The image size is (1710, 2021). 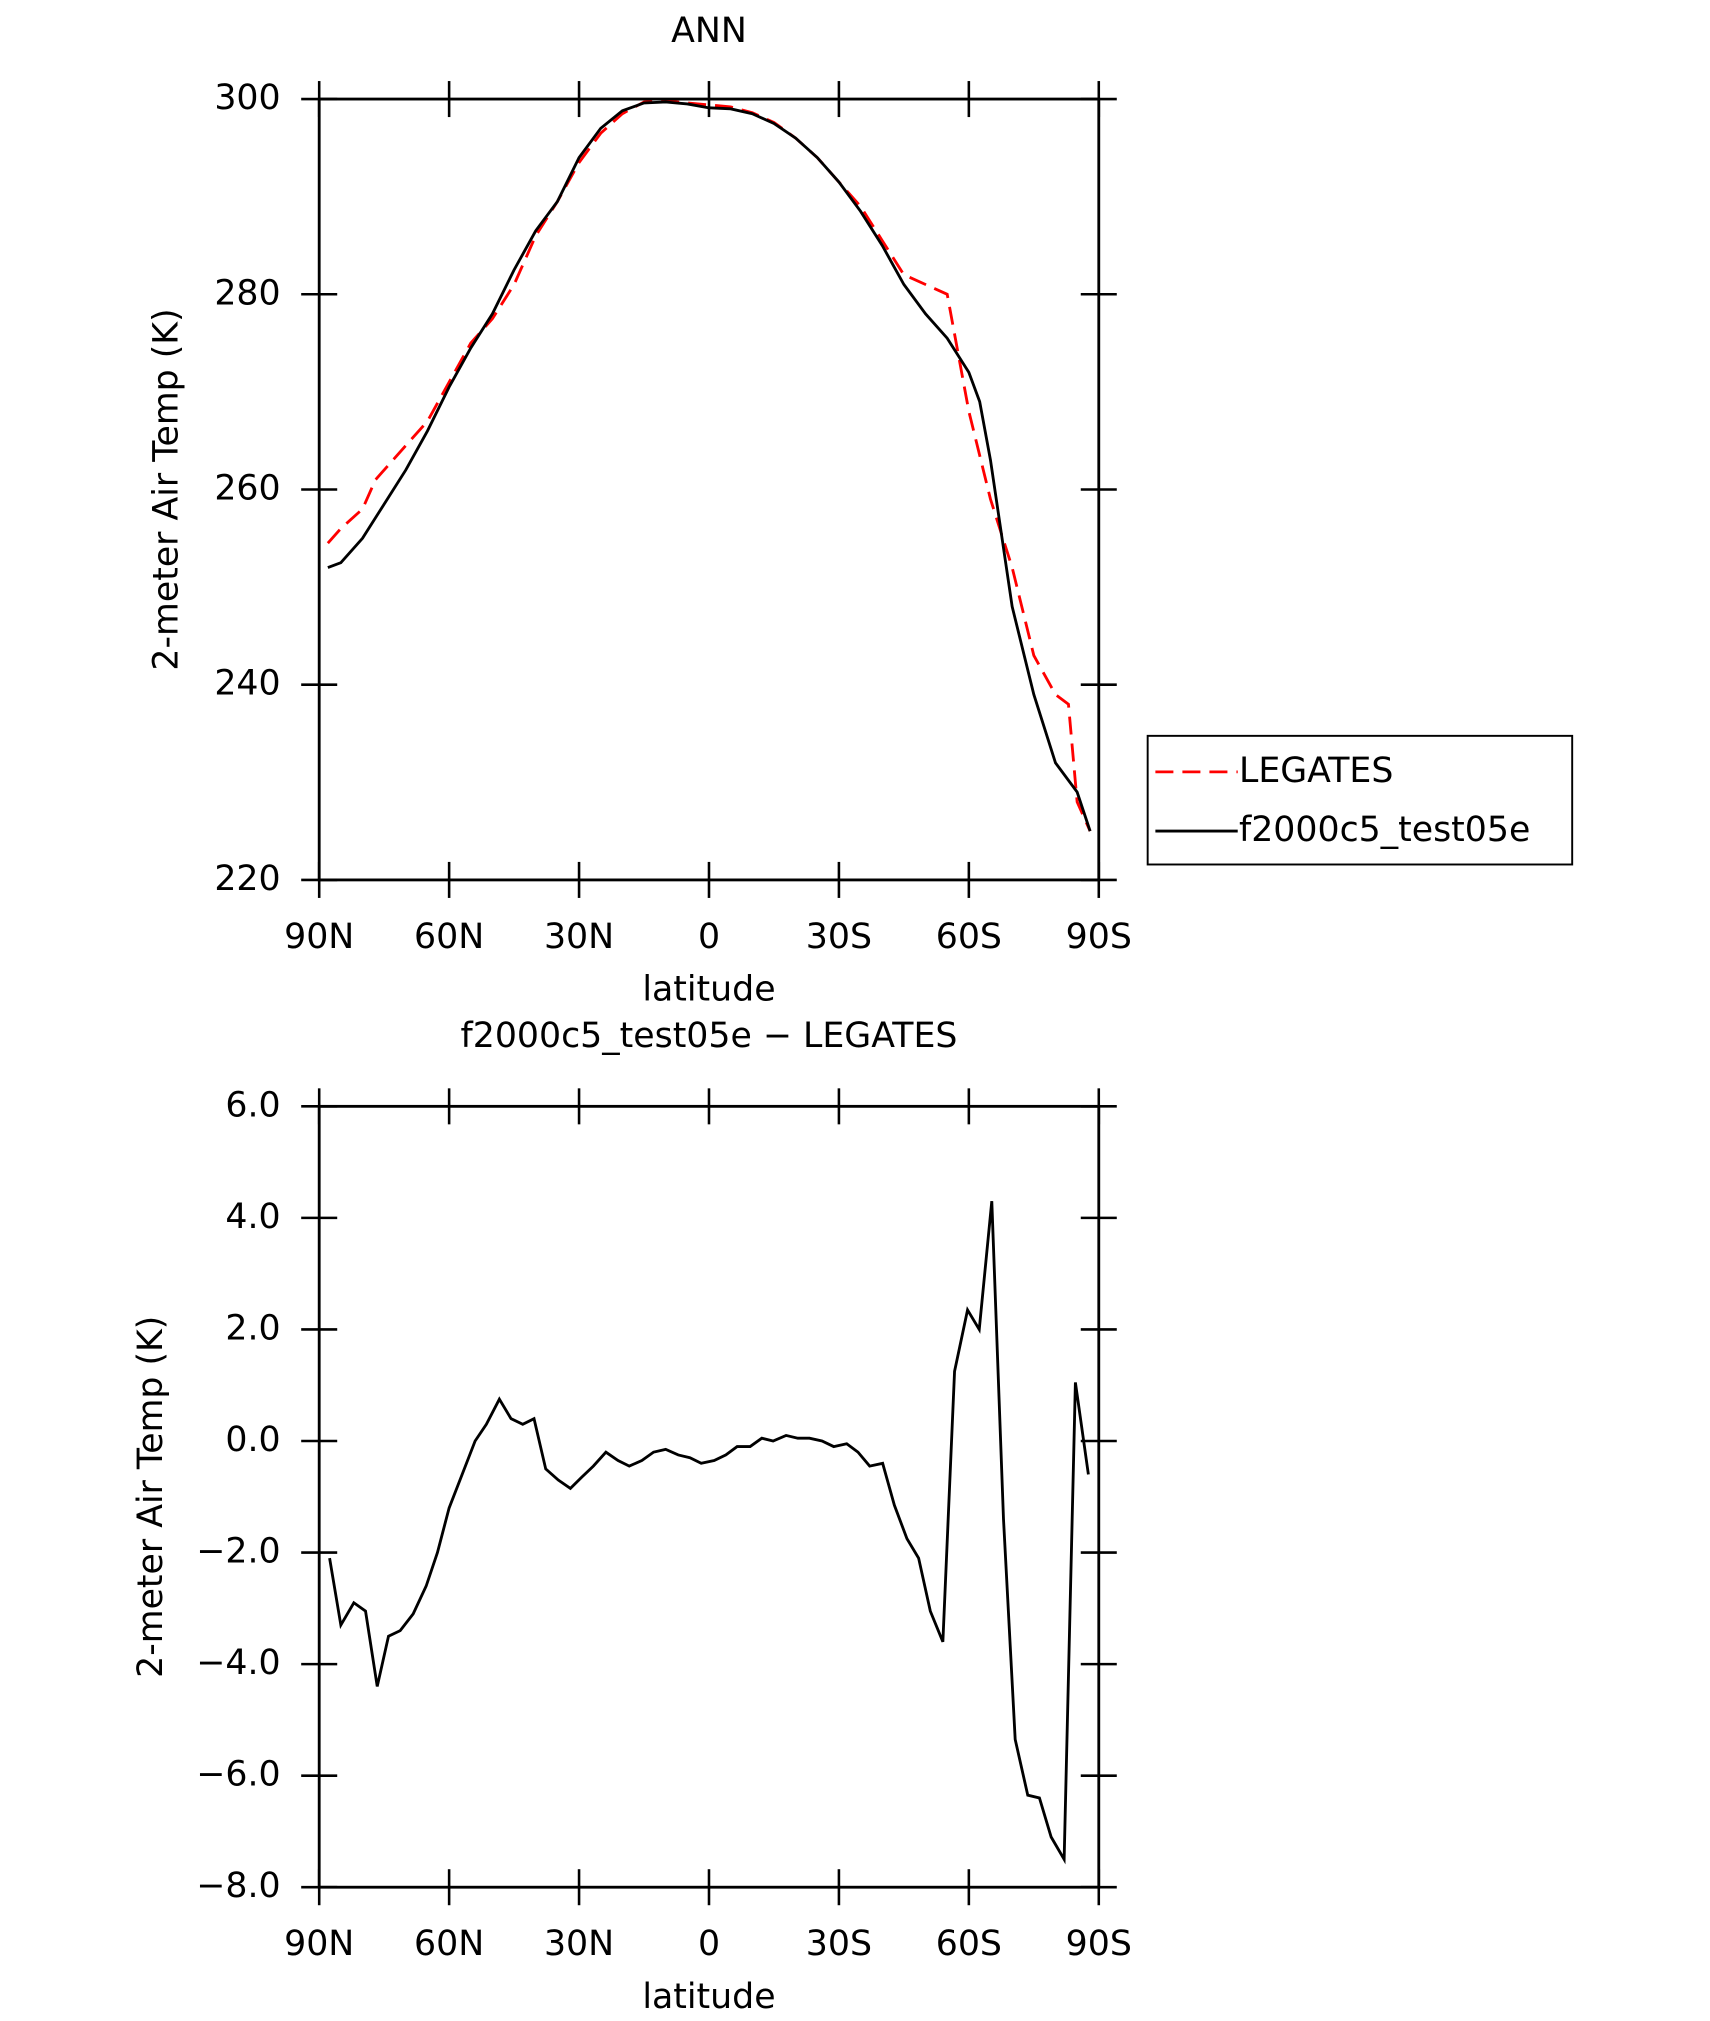 I want to click on y-tick-label: 240, so click(x=247, y=684).